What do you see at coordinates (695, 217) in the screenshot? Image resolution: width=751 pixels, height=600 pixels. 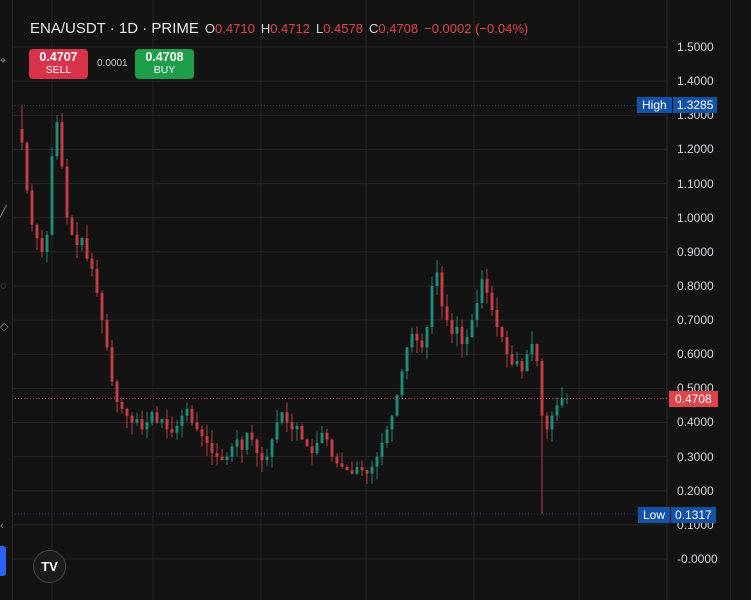 I see `y-tick-label: 1.0000` at bounding box center [695, 217].